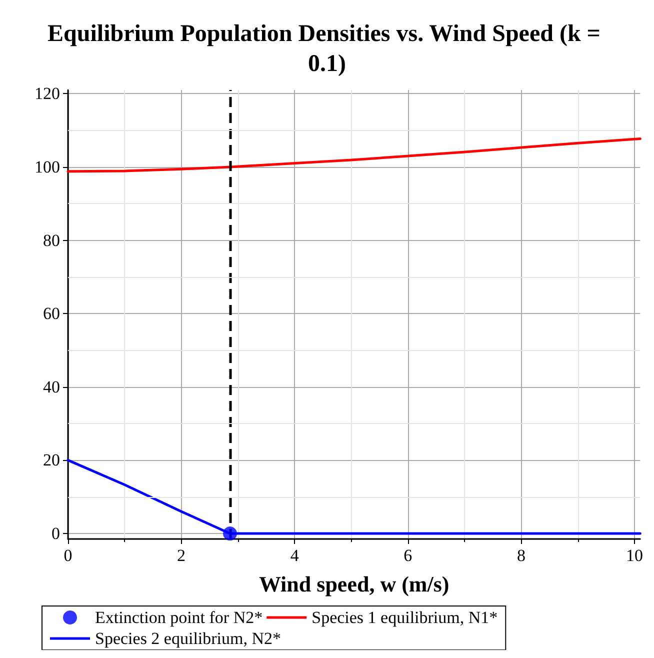  What do you see at coordinates (295, 555) in the screenshot?
I see `x-tick-label: 4` at bounding box center [295, 555].